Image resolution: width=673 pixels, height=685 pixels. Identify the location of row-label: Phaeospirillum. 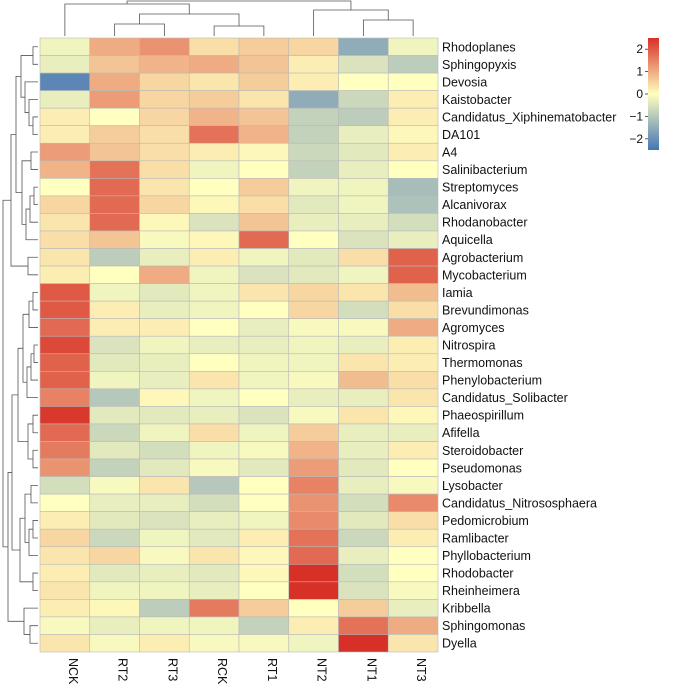
(483, 416).